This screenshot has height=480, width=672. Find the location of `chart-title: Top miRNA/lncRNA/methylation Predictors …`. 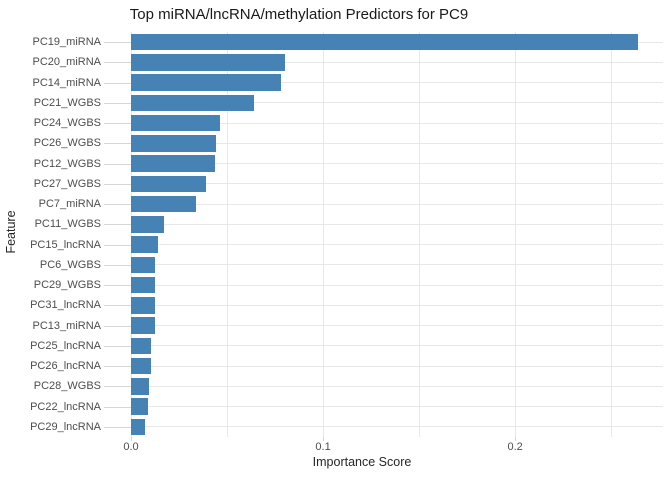

chart-title: Top miRNA/lncRNA/methylation Predictors … is located at coordinates (299, 14).